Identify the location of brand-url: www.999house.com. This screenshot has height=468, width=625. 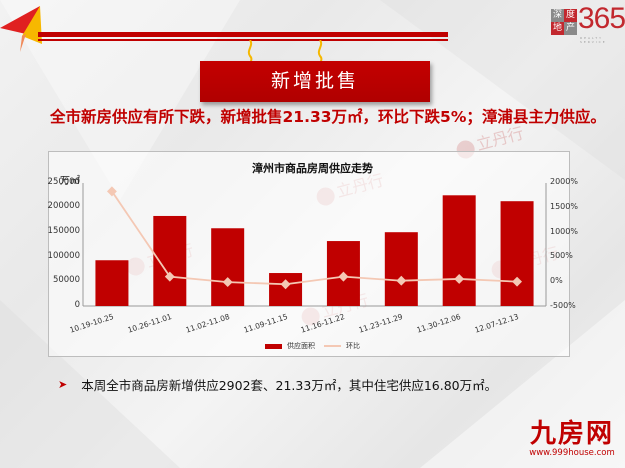
(572, 453).